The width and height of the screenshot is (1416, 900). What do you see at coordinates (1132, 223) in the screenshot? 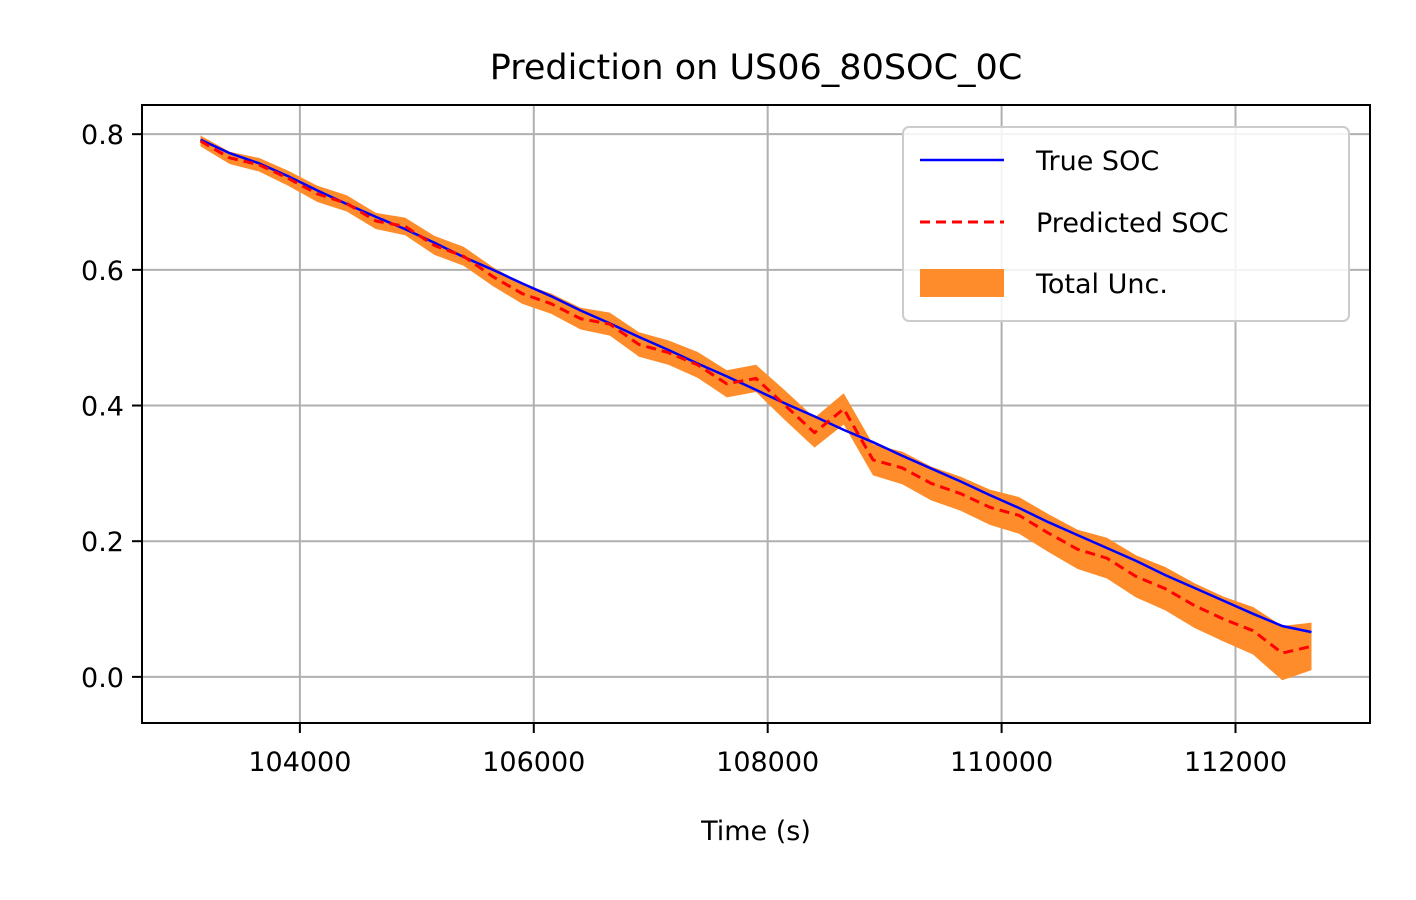
I see `legend-label: Predicted SOC` at bounding box center [1132, 223].